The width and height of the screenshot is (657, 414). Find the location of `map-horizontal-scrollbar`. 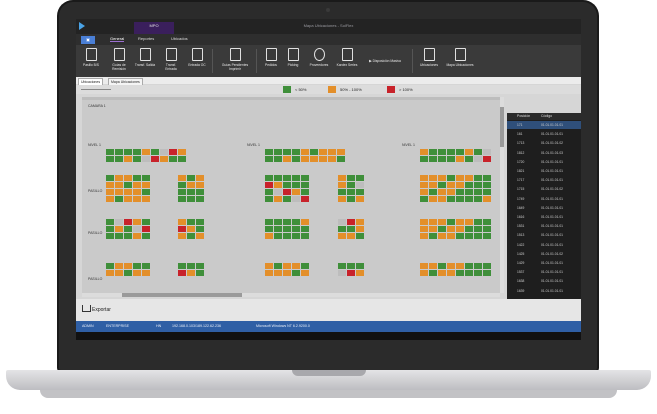

map-horizontal-scrollbar is located at coordinates (291, 295).